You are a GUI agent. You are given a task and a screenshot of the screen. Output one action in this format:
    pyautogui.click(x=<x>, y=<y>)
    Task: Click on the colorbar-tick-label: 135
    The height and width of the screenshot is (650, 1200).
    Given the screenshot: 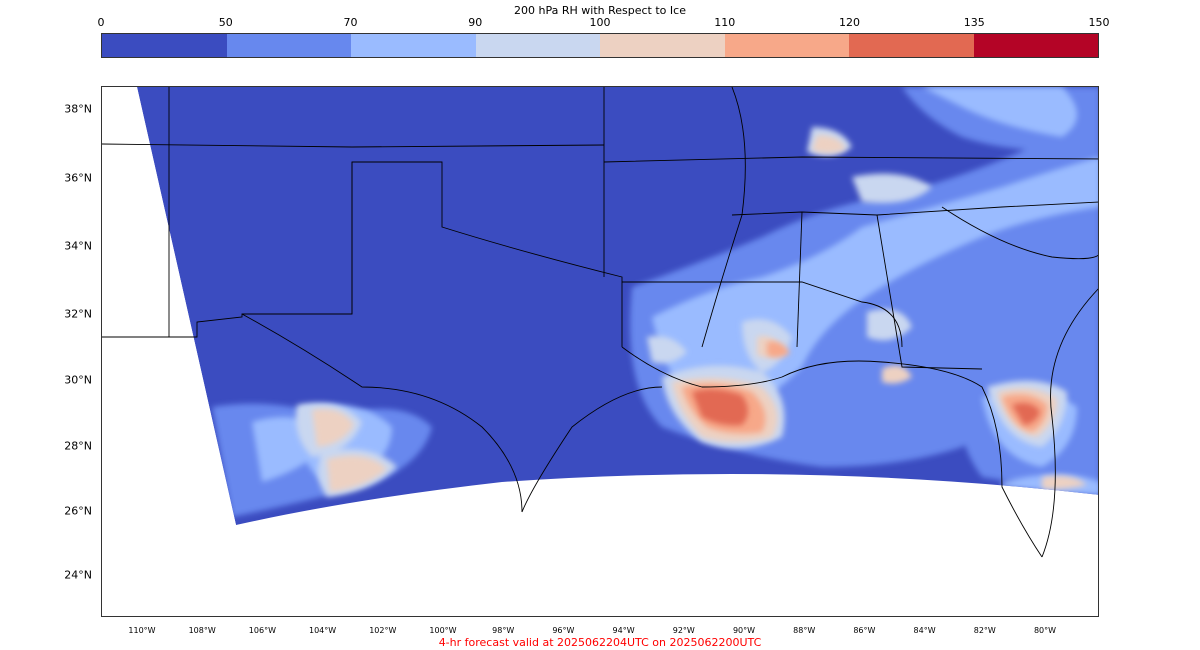 What is the action you would take?
    pyautogui.click(x=974, y=22)
    